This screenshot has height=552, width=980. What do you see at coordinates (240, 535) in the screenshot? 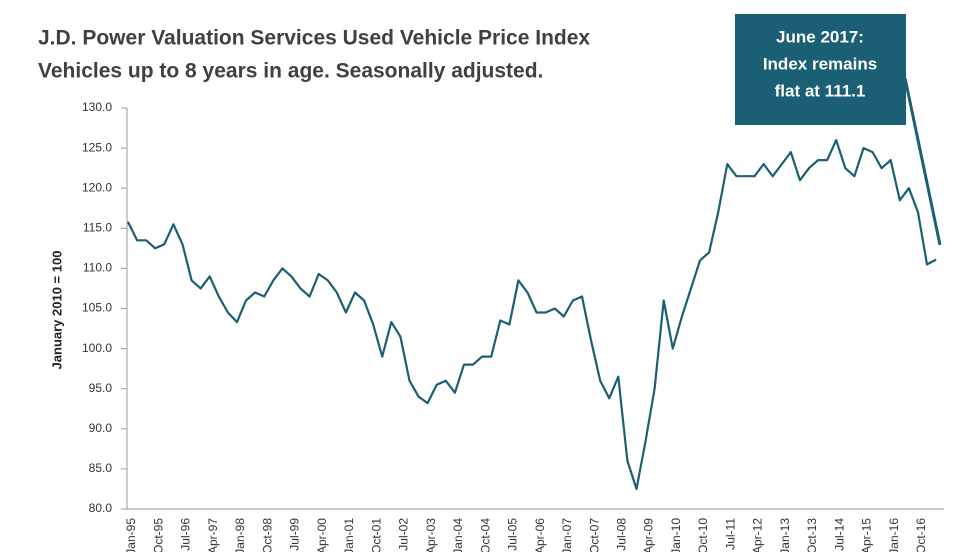
I see `x-tick-label: Jan-98` at bounding box center [240, 535].